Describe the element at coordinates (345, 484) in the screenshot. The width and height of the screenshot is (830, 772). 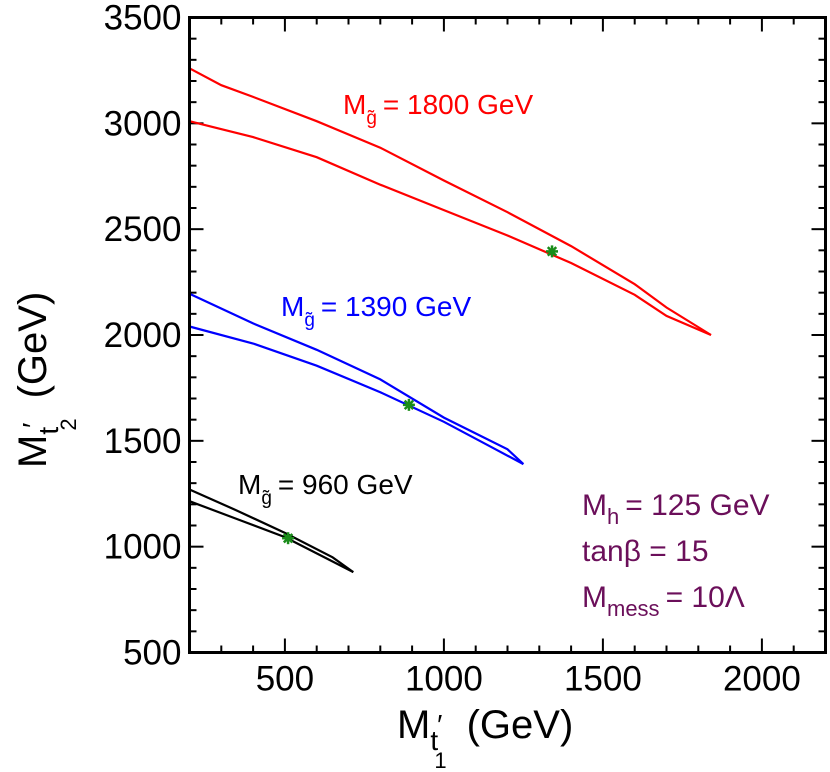
I see `series-label-960-rest: = 960 GeV` at that location.